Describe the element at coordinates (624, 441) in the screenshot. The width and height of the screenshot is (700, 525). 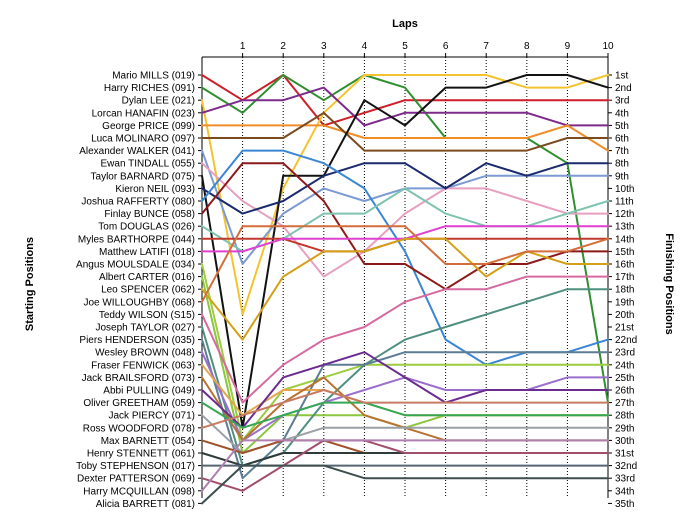
I see `finish-label: 30th` at that location.